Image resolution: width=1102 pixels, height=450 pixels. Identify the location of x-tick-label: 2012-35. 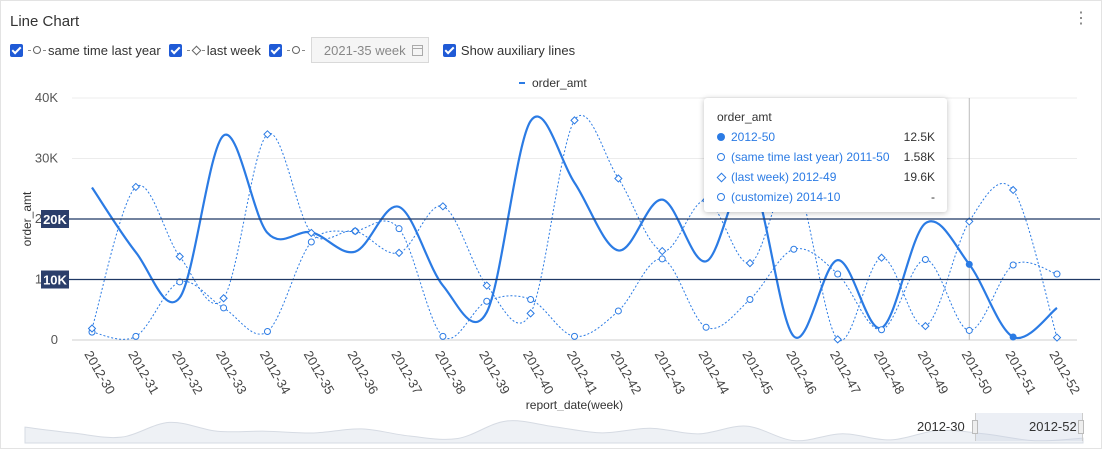
(319, 372).